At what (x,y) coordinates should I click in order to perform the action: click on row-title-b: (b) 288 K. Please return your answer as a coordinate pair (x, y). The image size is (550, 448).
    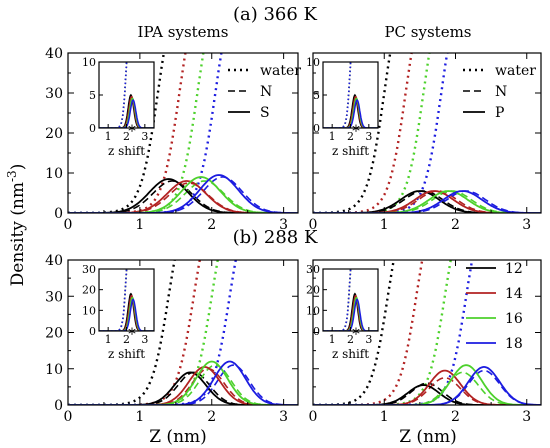
    Looking at the image, I should click on (275, 237).